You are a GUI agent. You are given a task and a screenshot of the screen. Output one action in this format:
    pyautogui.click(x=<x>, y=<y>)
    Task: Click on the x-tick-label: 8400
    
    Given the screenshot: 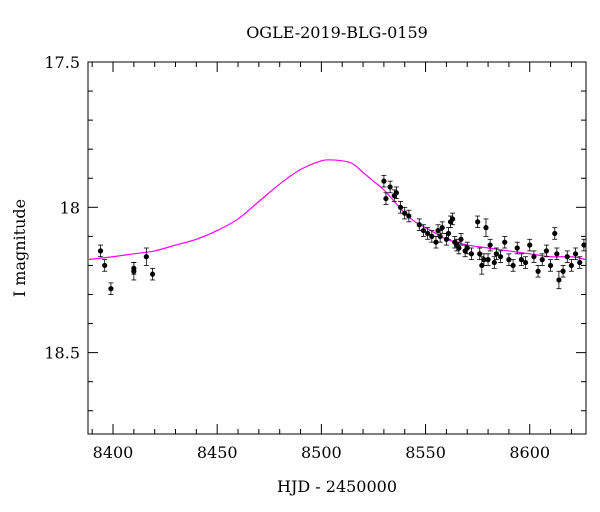 What is the action you would take?
    pyautogui.click(x=113, y=452)
    